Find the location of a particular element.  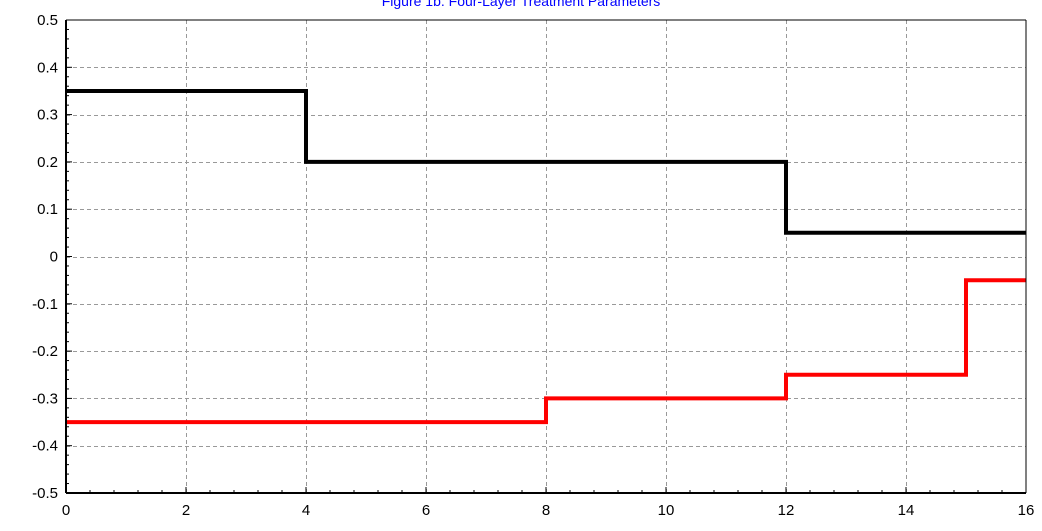

x-tick-label: 10 is located at coordinates (666, 510).